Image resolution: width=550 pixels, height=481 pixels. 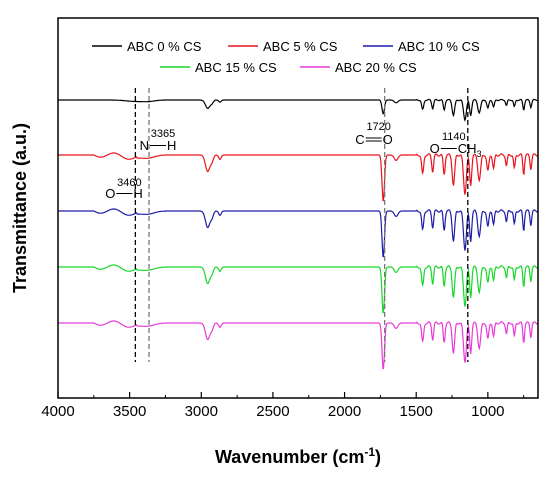 What do you see at coordinates (164, 46) in the screenshot?
I see `legend-label: ABC 0 % CS` at bounding box center [164, 46].